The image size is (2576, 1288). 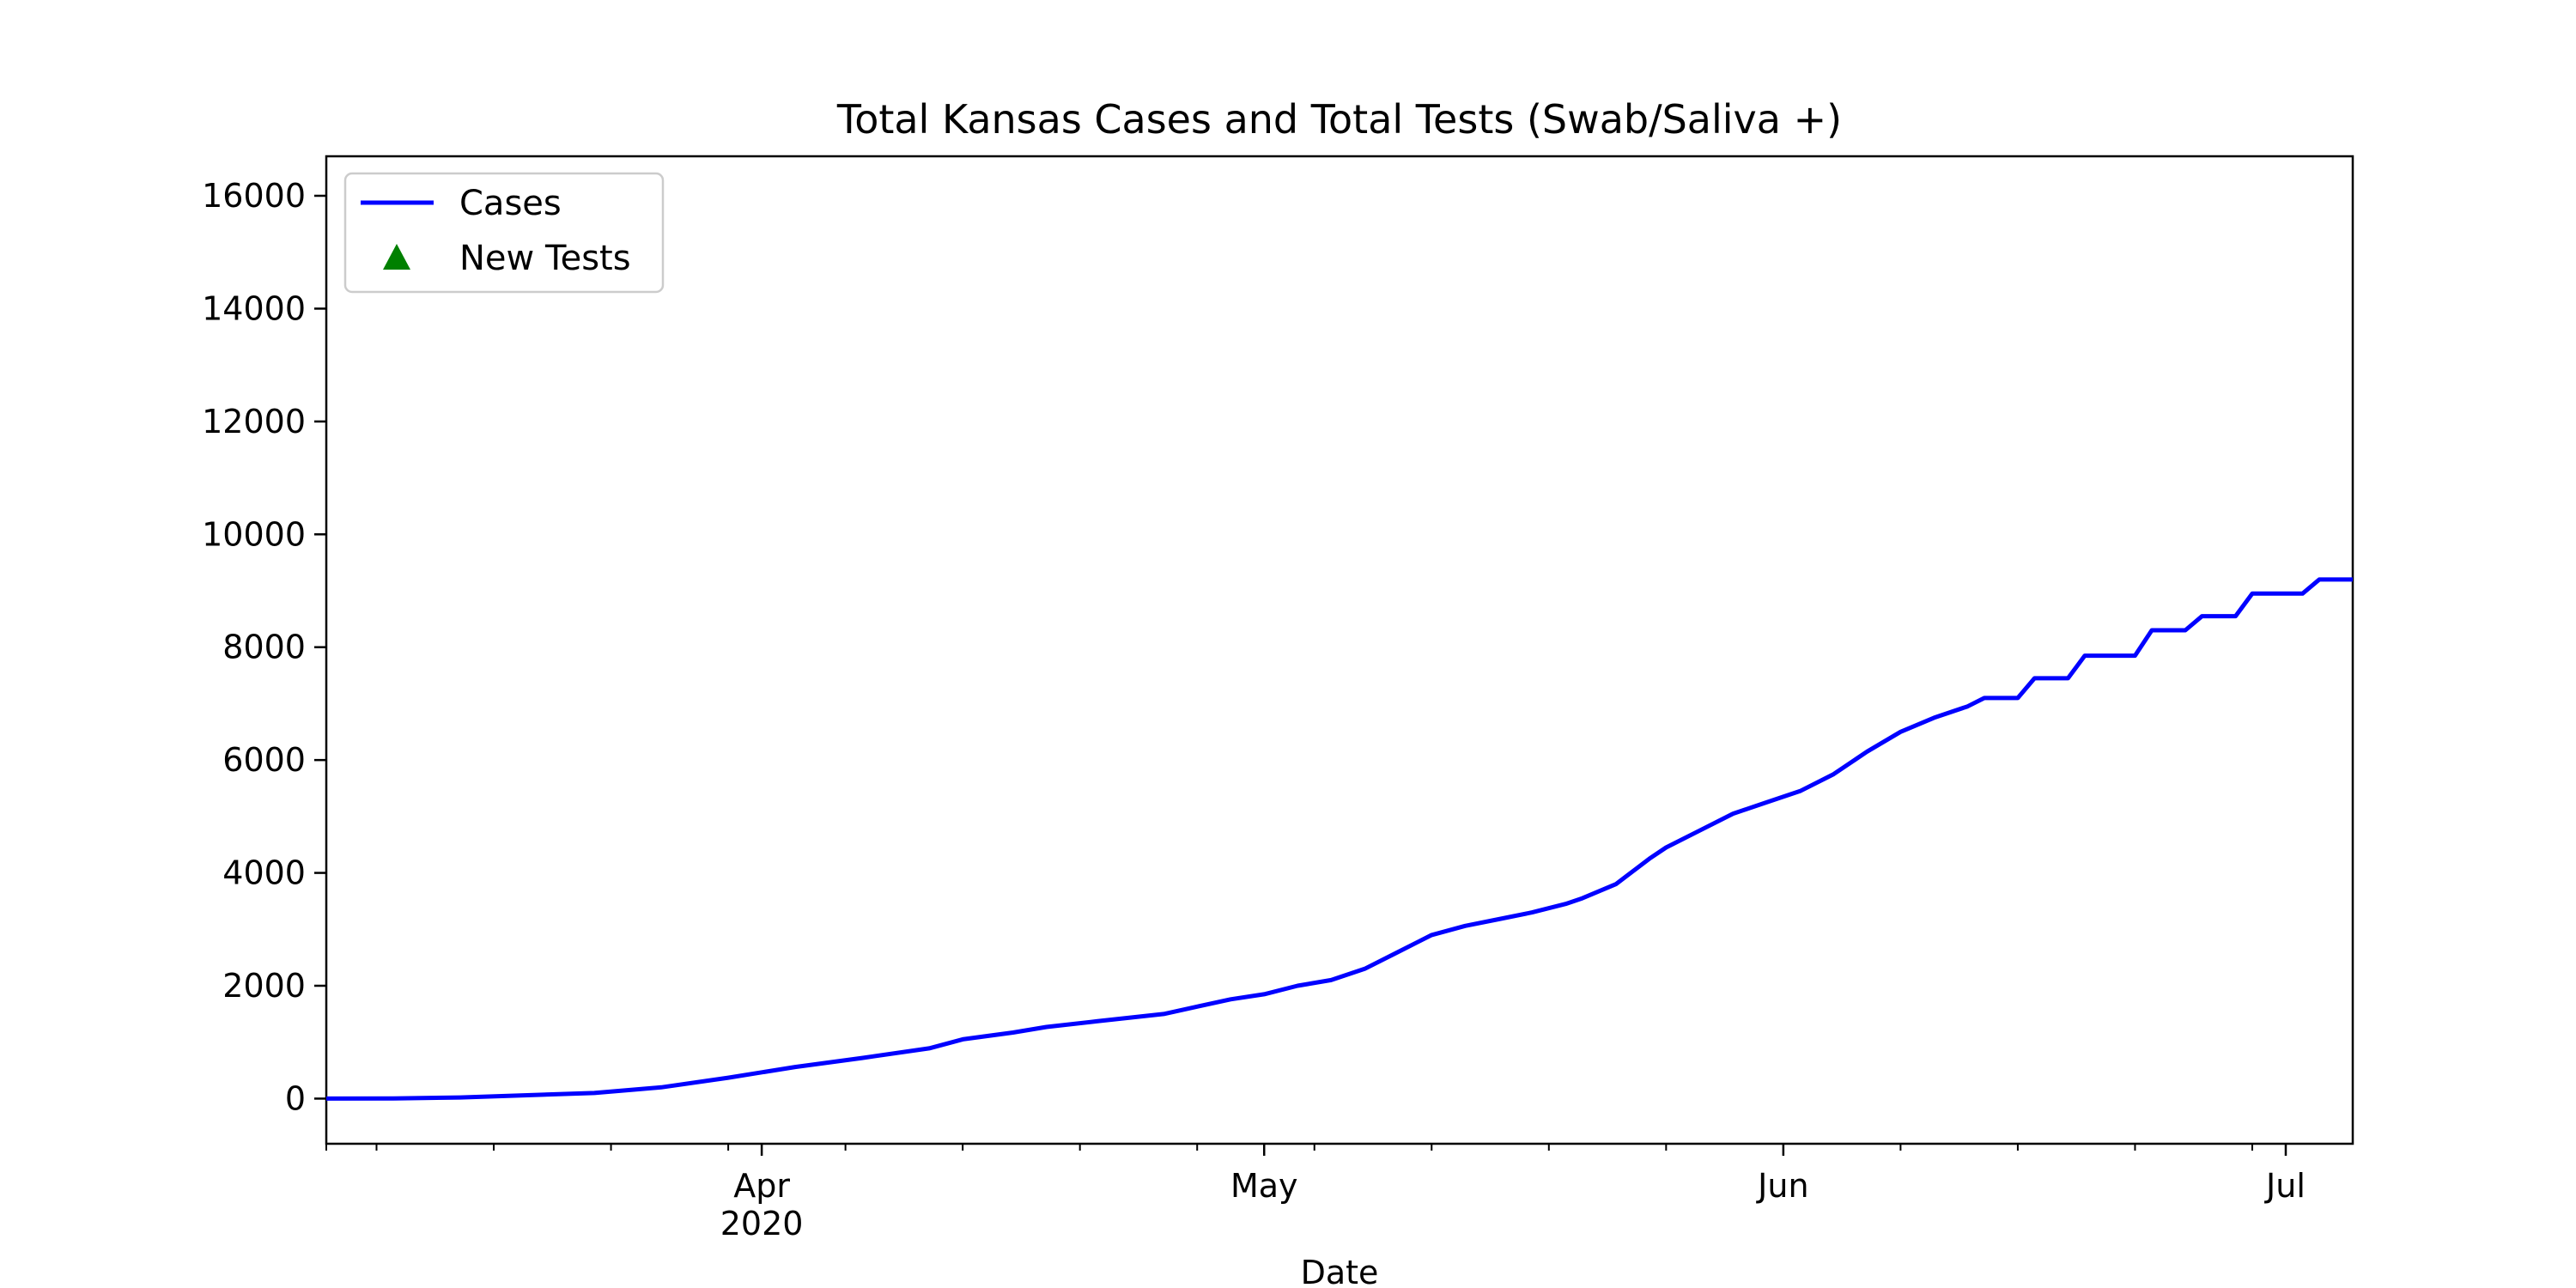 What do you see at coordinates (1340, 1271) in the screenshot?
I see `x-axis-label: Date` at bounding box center [1340, 1271].